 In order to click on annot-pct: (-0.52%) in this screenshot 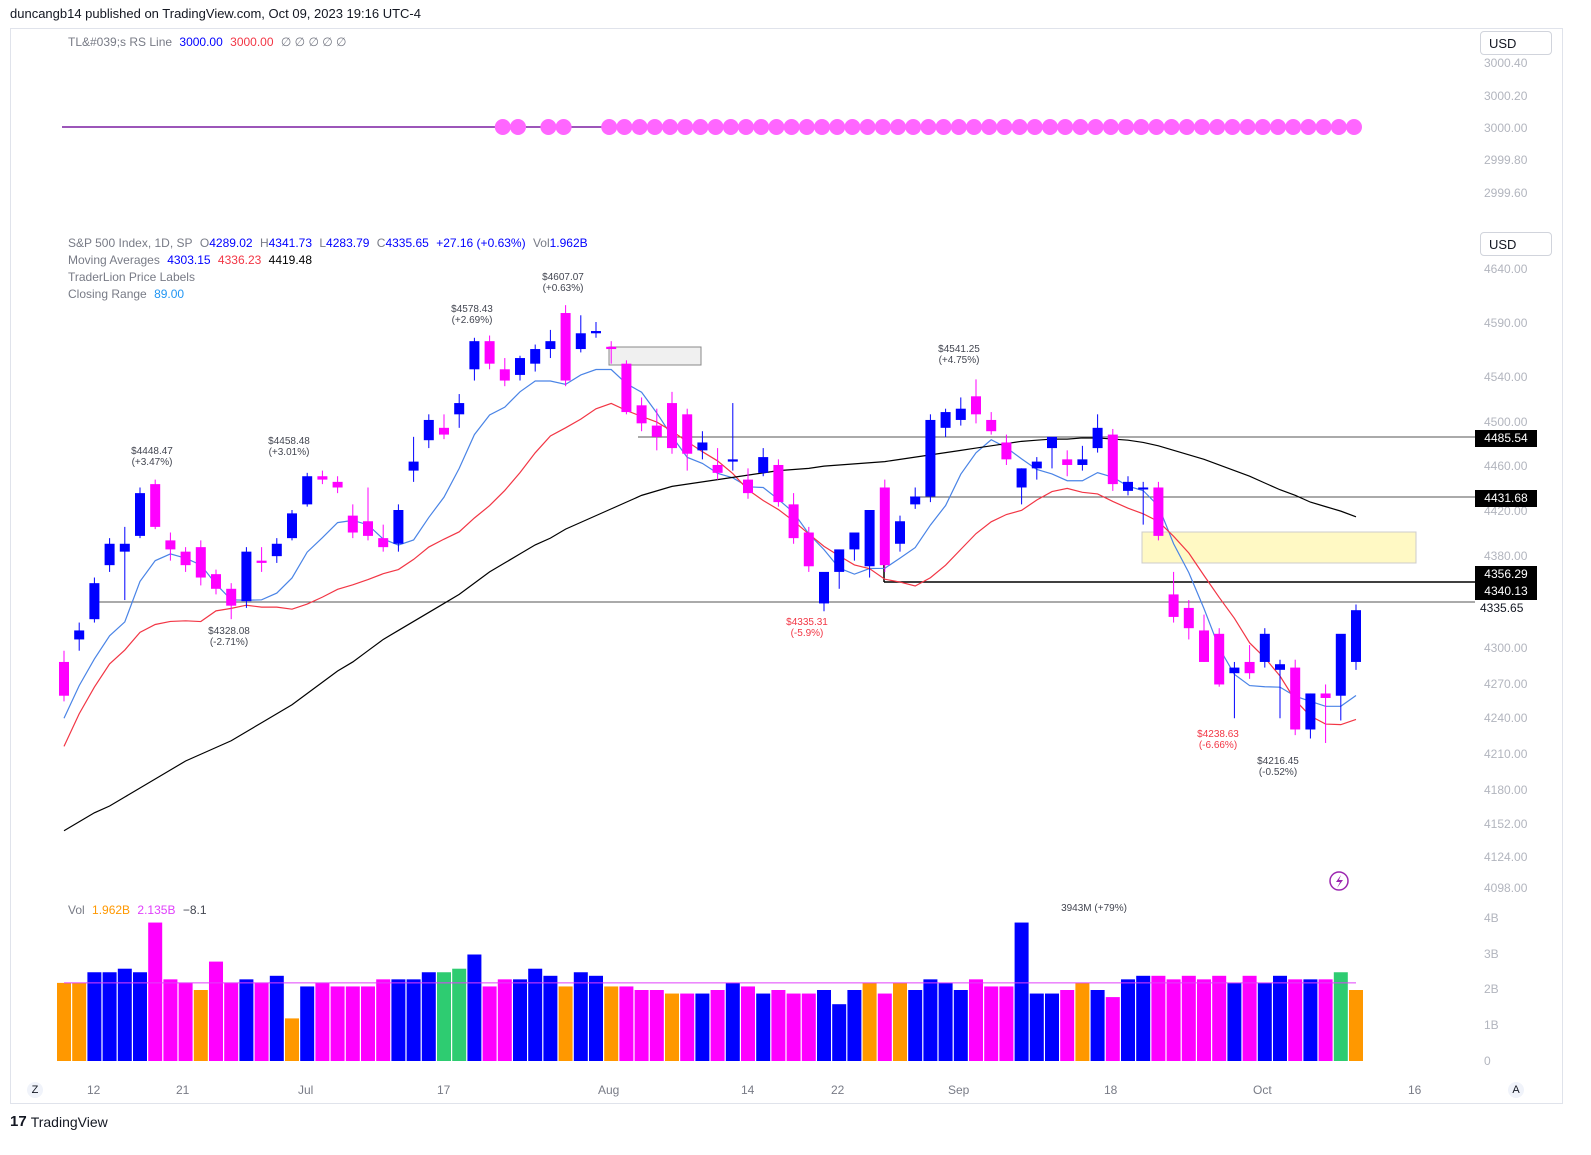, I will do `click(1278, 772)`.